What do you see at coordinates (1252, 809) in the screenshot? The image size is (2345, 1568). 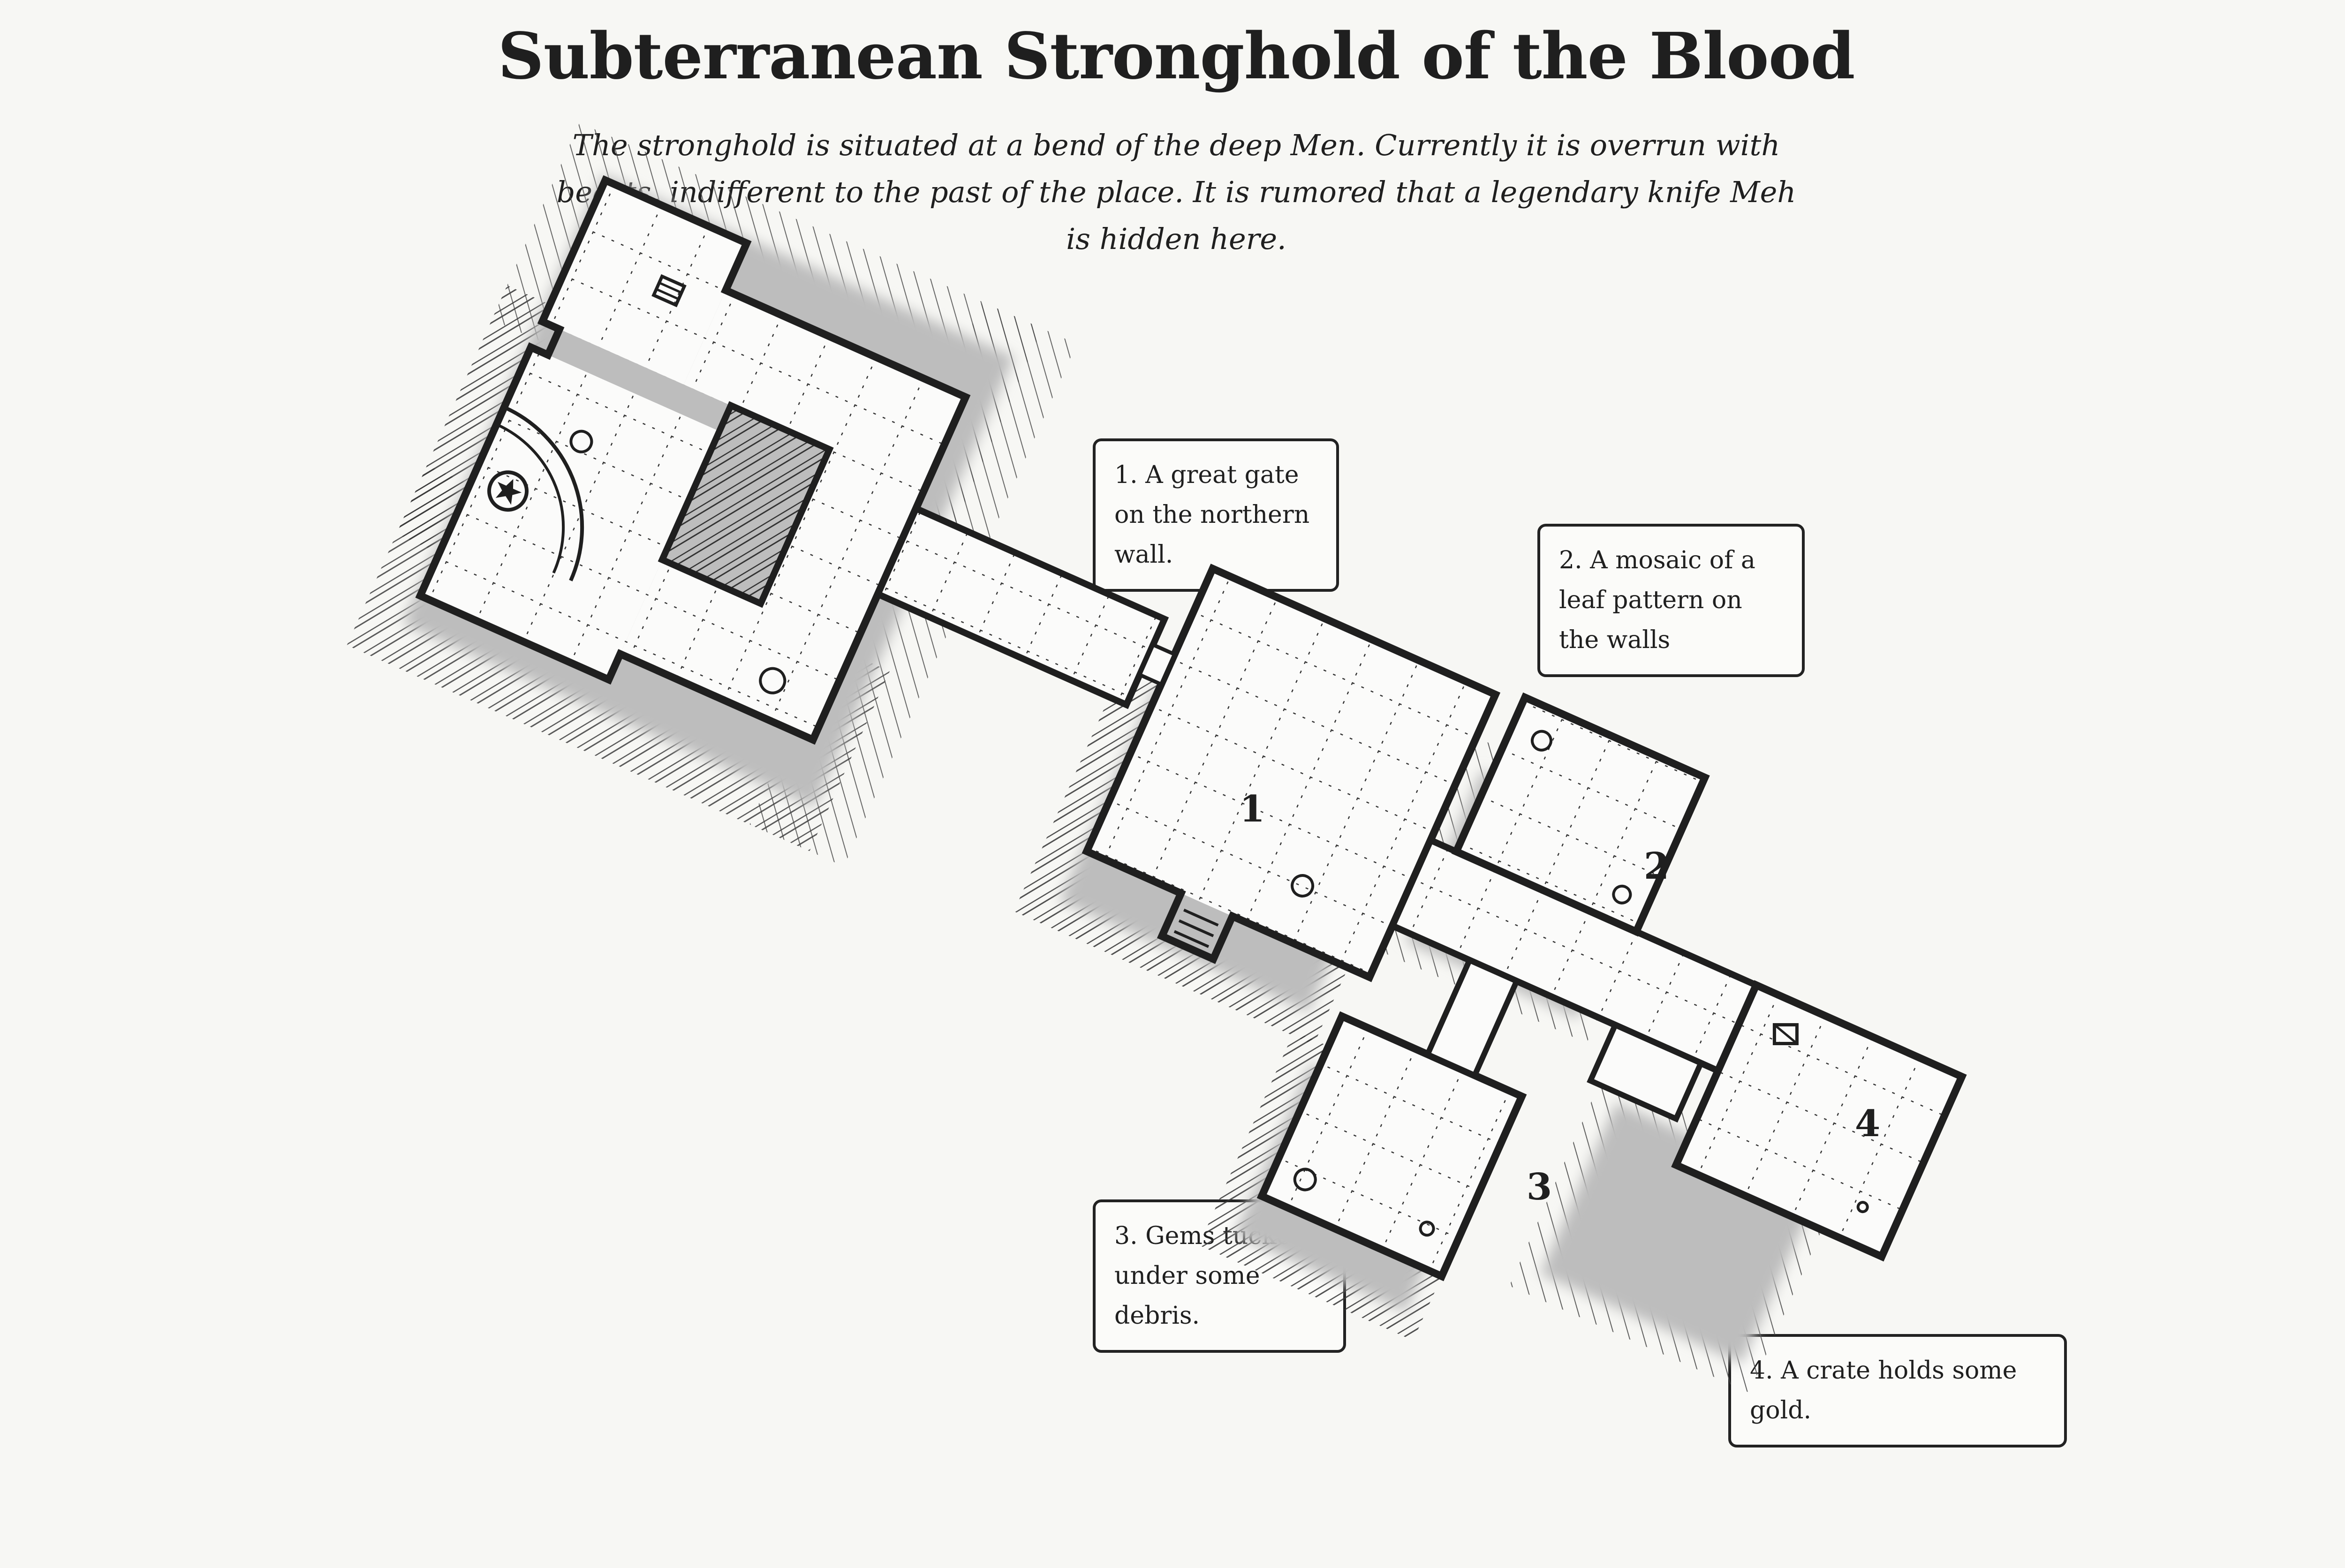 I see `room-label-1: 1` at bounding box center [1252, 809].